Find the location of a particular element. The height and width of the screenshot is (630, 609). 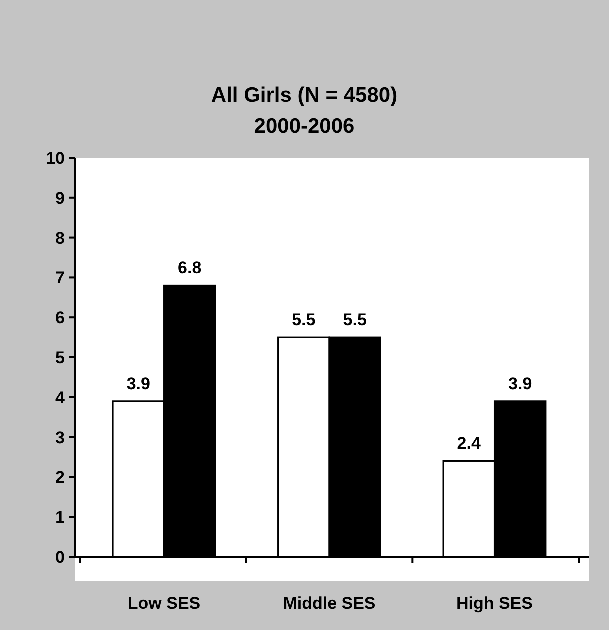

y-tick-label: 8 is located at coordinates (60, 238).